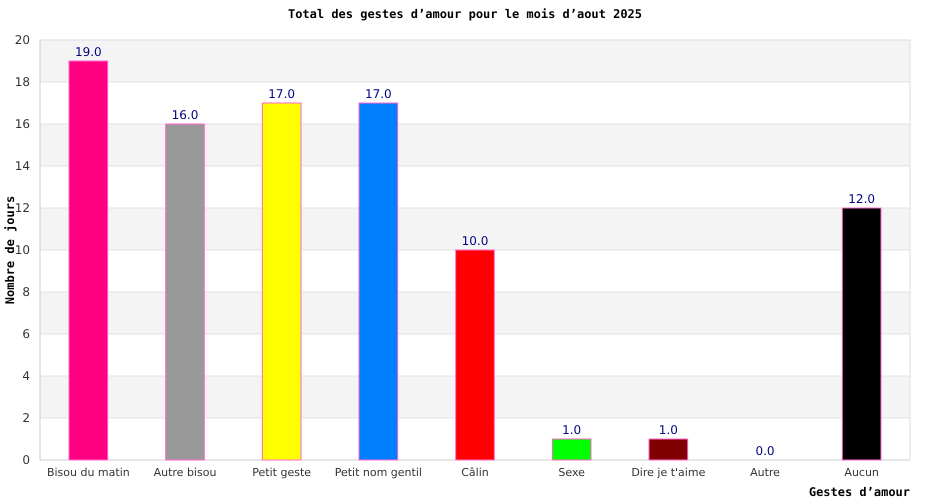  What do you see at coordinates (88, 52) in the screenshot?
I see `data-label: 19.0` at bounding box center [88, 52].